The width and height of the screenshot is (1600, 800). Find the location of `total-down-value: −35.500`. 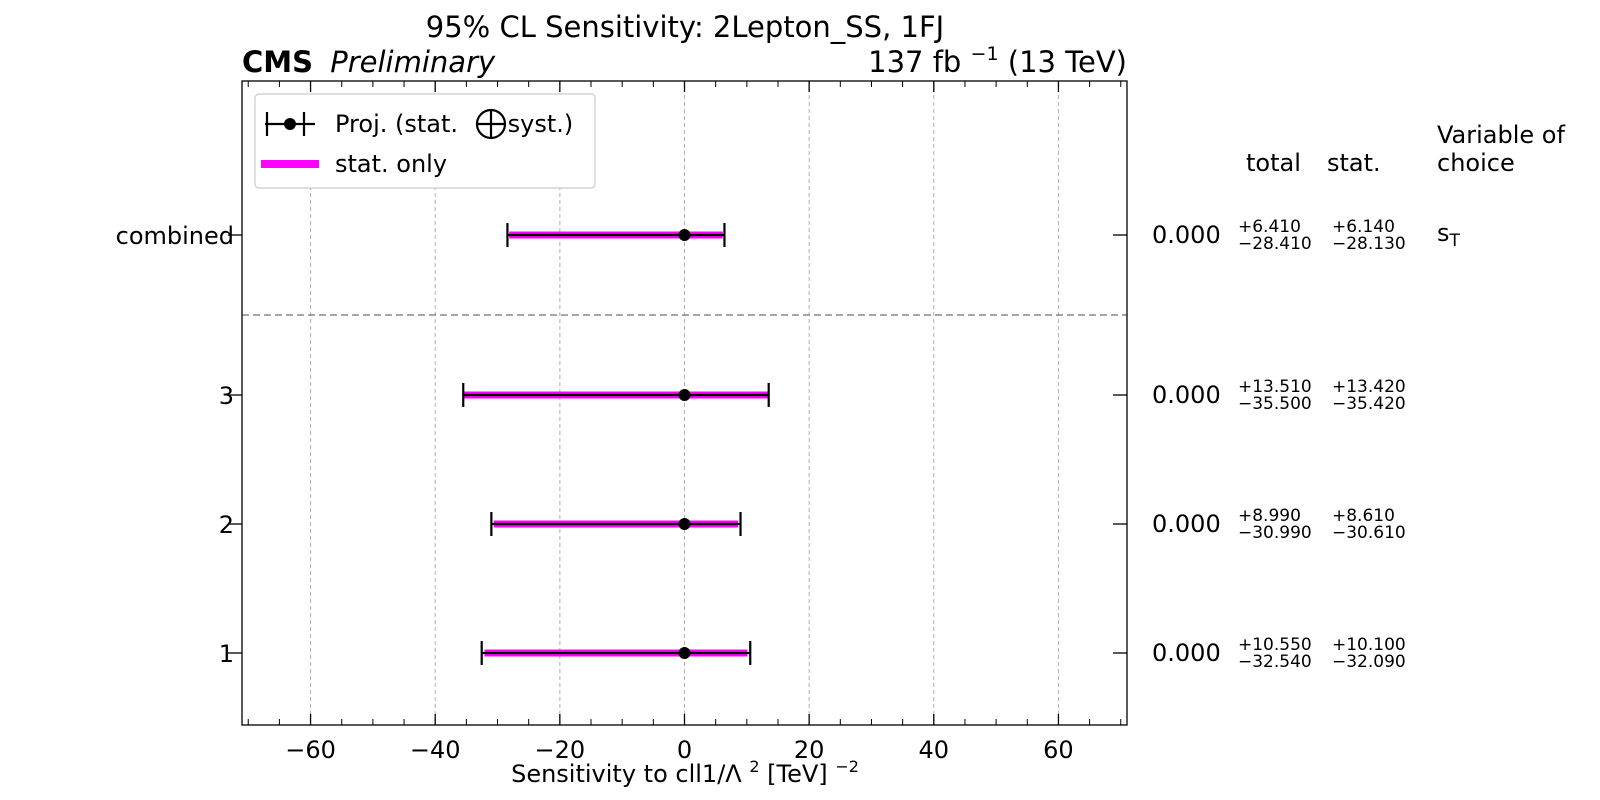

total-down-value: −35.500 is located at coordinates (1275, 404).